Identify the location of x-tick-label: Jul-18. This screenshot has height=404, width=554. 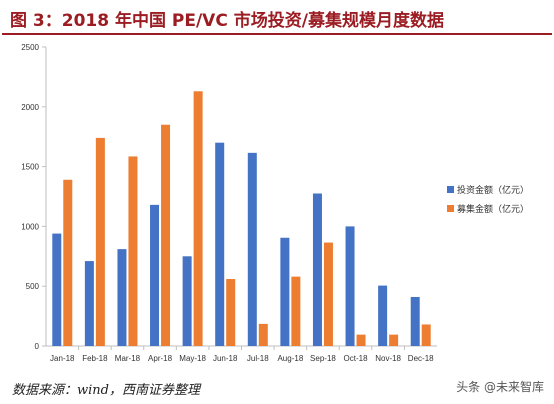
(258, 358).